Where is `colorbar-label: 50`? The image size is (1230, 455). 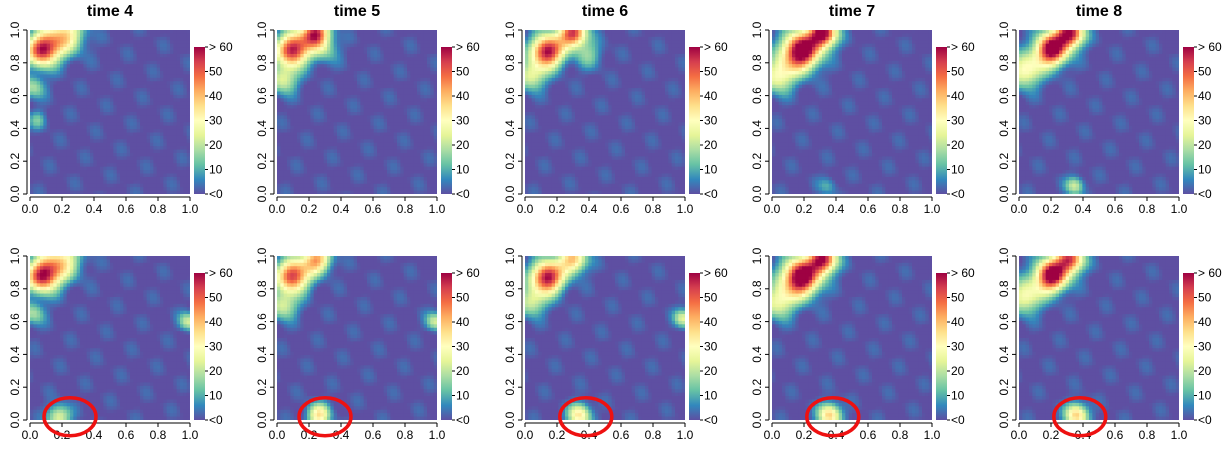 colorbar-label: 50 is located at coordinates (216, 72).